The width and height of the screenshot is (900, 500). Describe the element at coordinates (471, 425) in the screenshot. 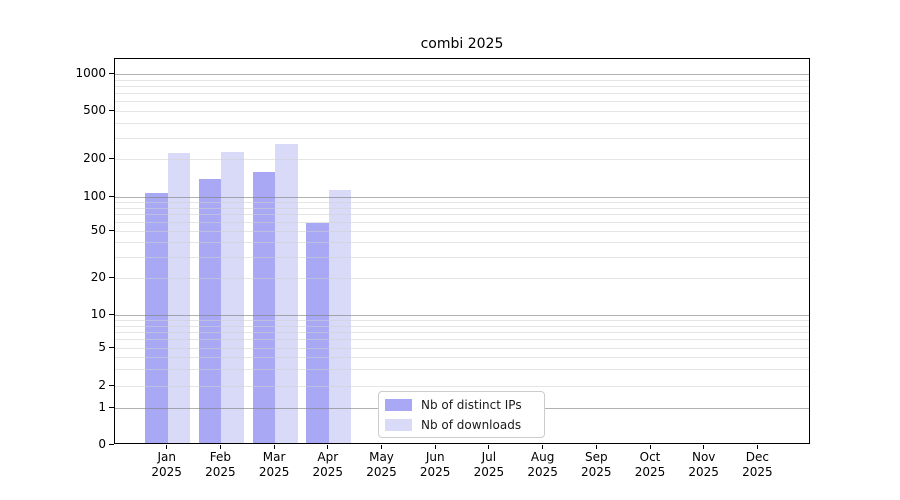

I see `legend-label-downloads: Nb of downloads` at that location.